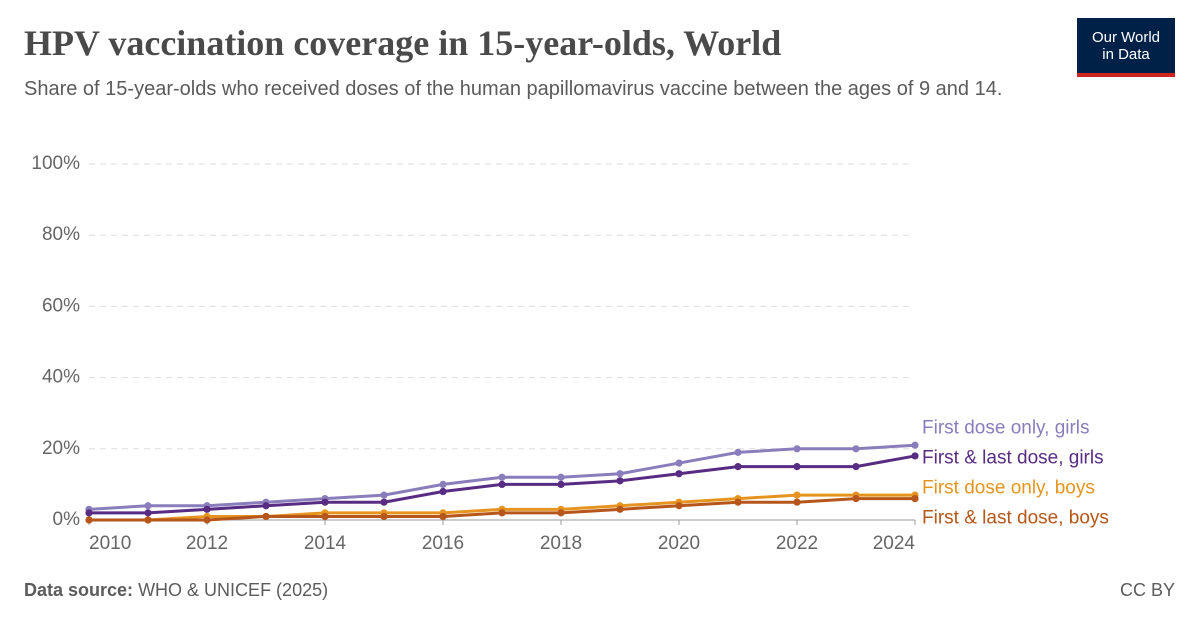 Image resolution: width=1200 pixels, height=627 pixels. I want to click on series-label: First dose only, boys, so click(1008, 488).